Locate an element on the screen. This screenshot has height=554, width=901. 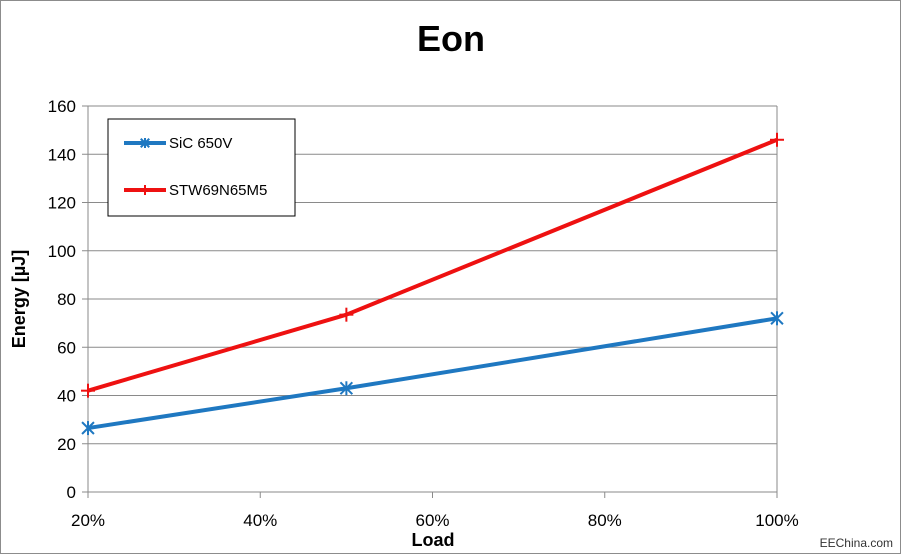
x-axis-title: Load is located at coordinates (433, 540).